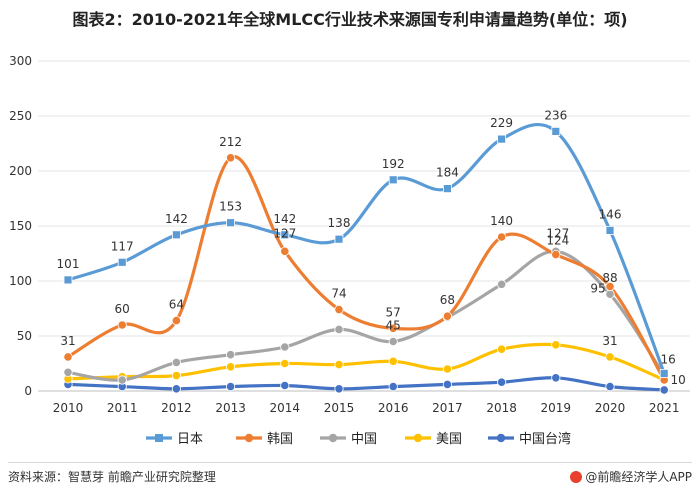 Image resolution: width=700 pixels, height=491 pixels. What do you see at coordinates (668, 359) in the screenshot?
I see `data-label: 16` at bounding box center [668, 359].